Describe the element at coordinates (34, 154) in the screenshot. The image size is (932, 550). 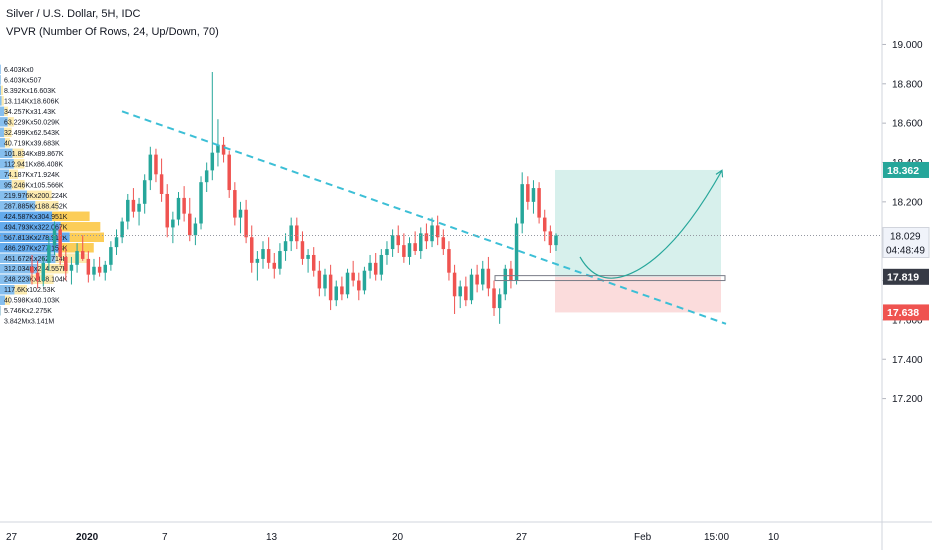
I see `vp-row-label: 101.834Kx89.867K` at that location.